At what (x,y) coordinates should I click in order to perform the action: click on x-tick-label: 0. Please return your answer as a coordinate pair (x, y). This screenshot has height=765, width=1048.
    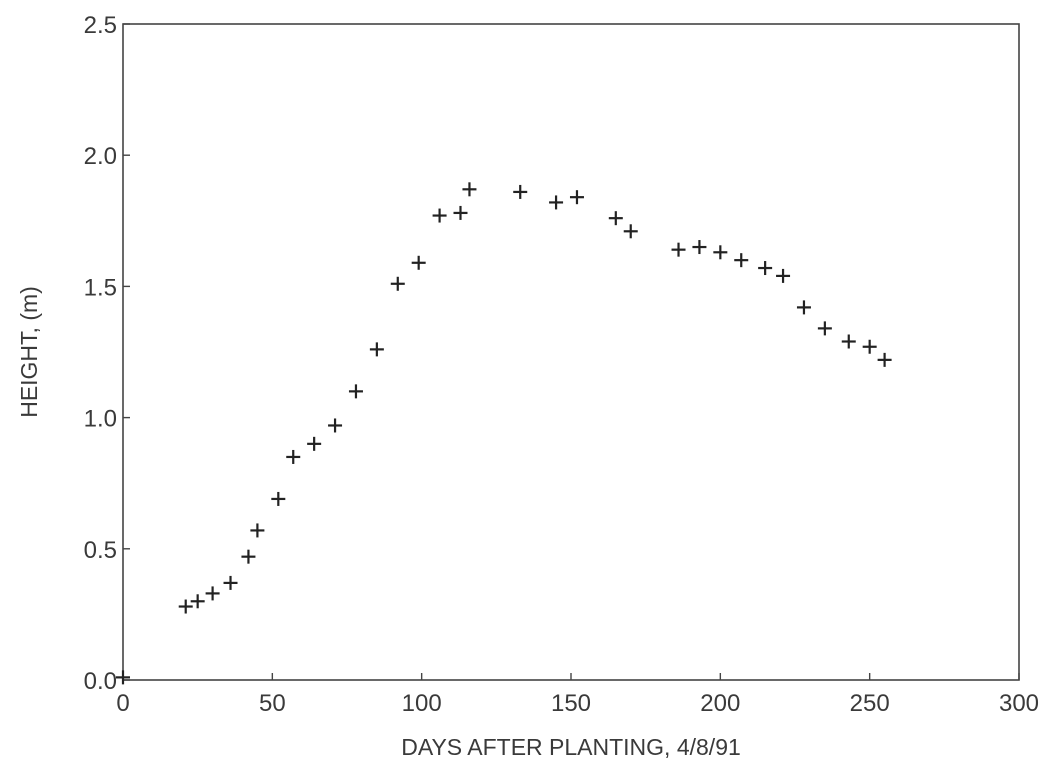
    Looking at the image, I should click on (122, 703).